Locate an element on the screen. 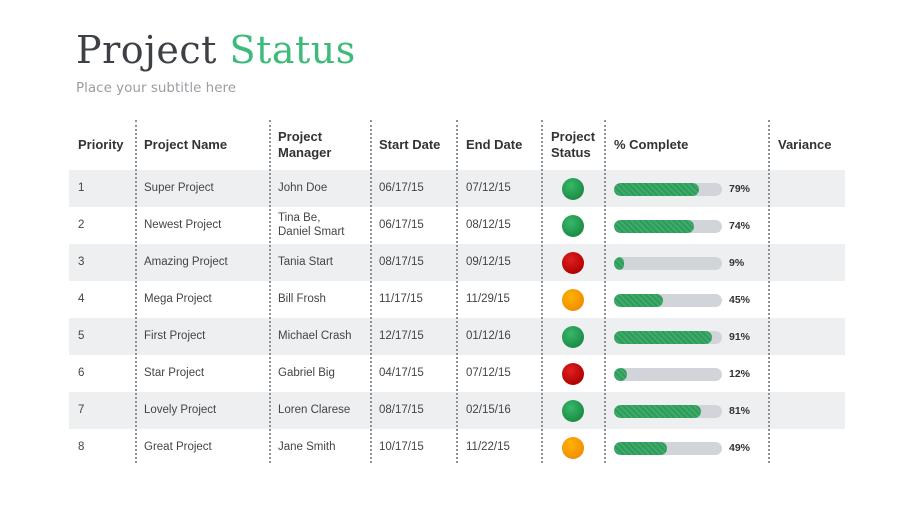  priority-cell: 6 is located at coordinates (81, 372).